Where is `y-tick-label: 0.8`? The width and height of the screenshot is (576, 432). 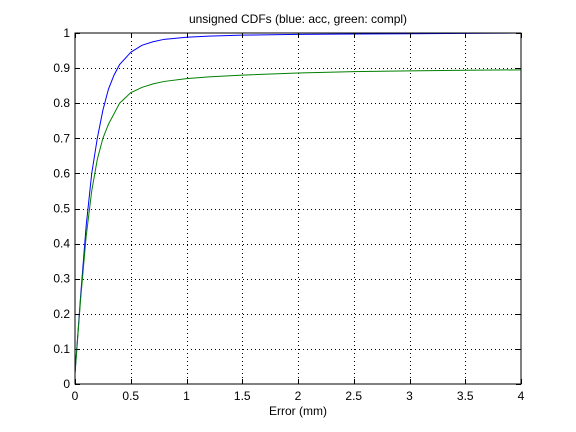
y-tick-label: 0.8 is located at coordinates (61, 103).